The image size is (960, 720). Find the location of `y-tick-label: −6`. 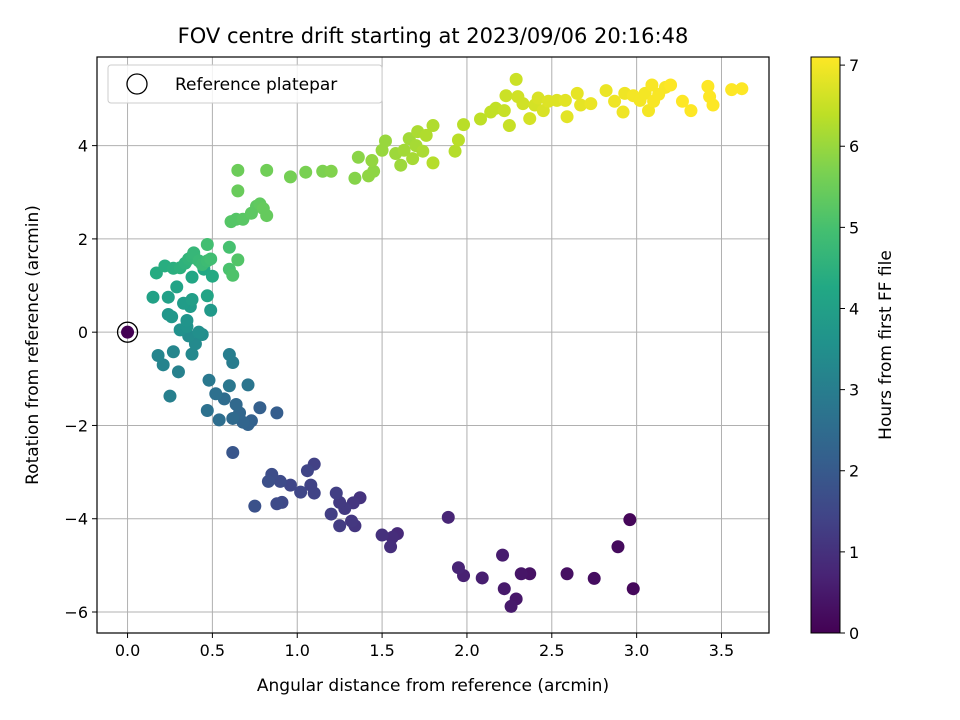

y-tick-label: −6 is located at coordinates (76, 612).